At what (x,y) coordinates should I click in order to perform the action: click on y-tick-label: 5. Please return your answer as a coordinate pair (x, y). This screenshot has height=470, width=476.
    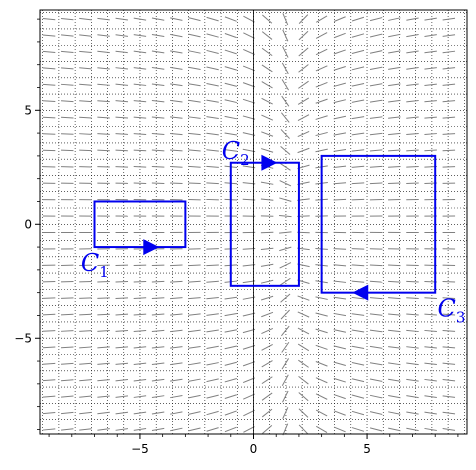
    Looking at the image, I should click on (28, 110).